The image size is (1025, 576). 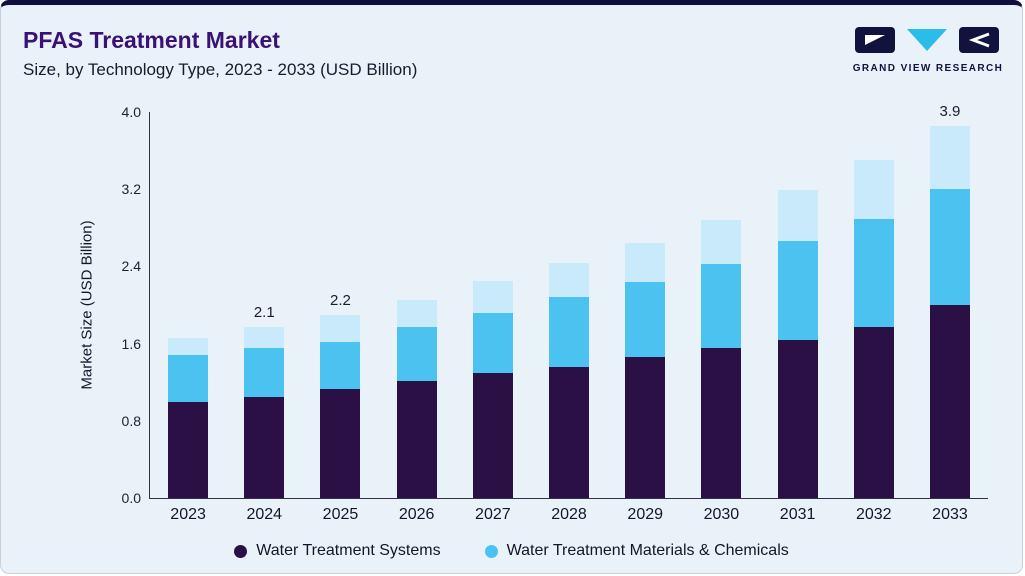 What do you see at coordinates (264, 514) in the screenshot?
I see `x-tick-label: 2024` at bounding box center [264, 514].